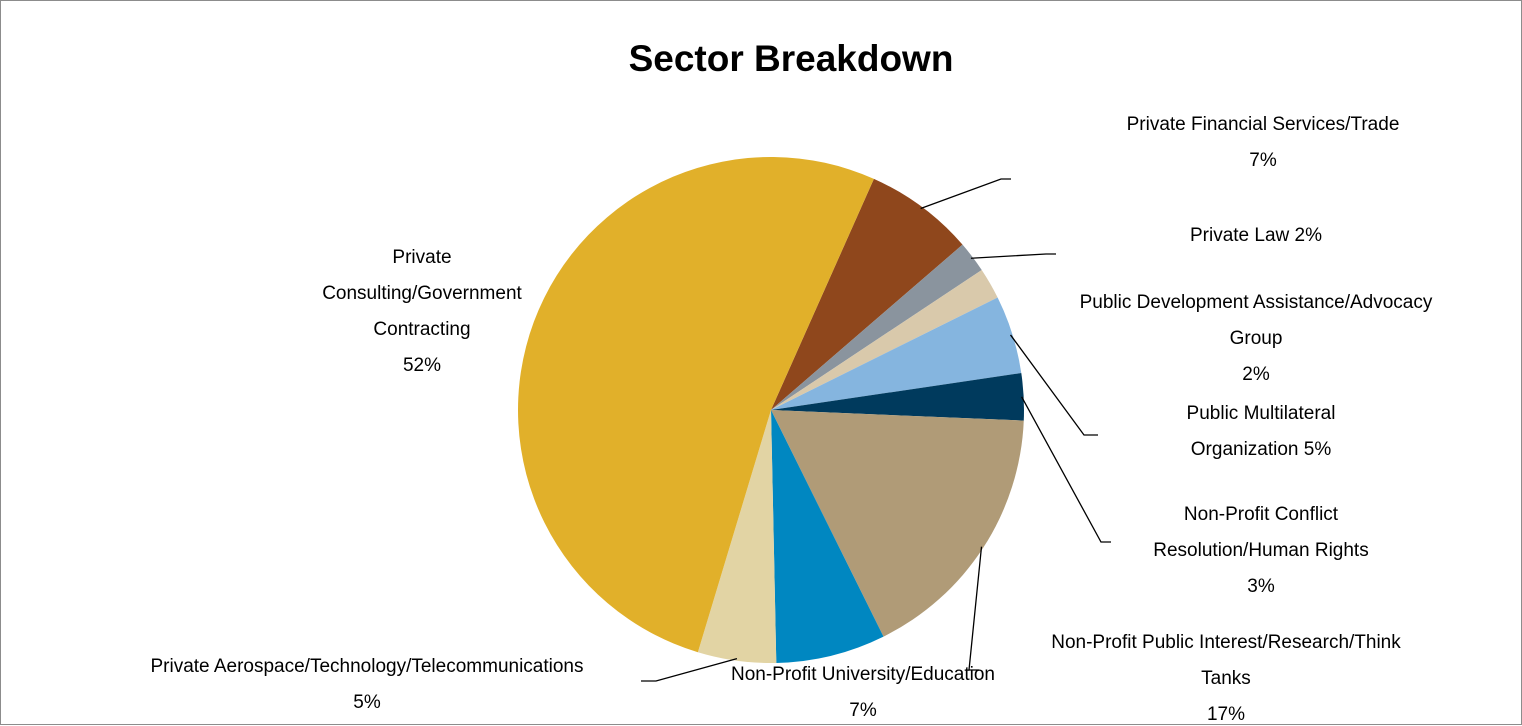 The image size is (1522, 726). I want to click on leader-line-public-multilateral-organization, so click(1053, 385).